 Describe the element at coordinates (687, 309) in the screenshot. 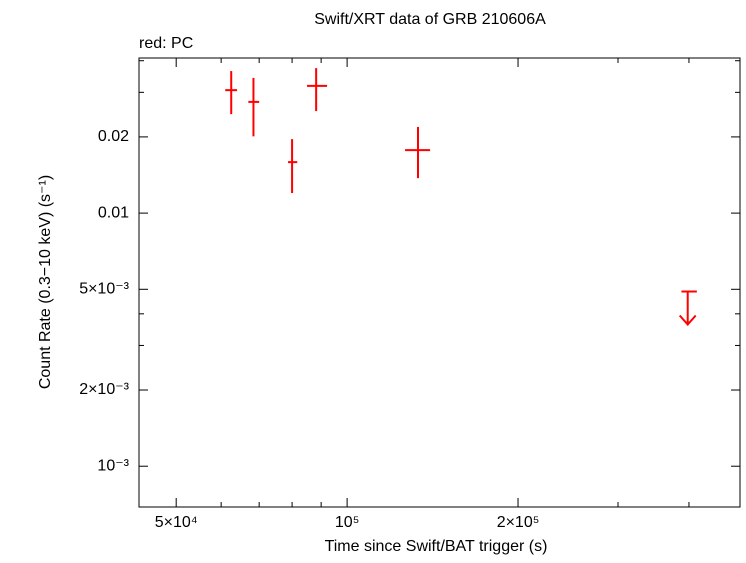

I see `upper-limit-arrow` at that location.